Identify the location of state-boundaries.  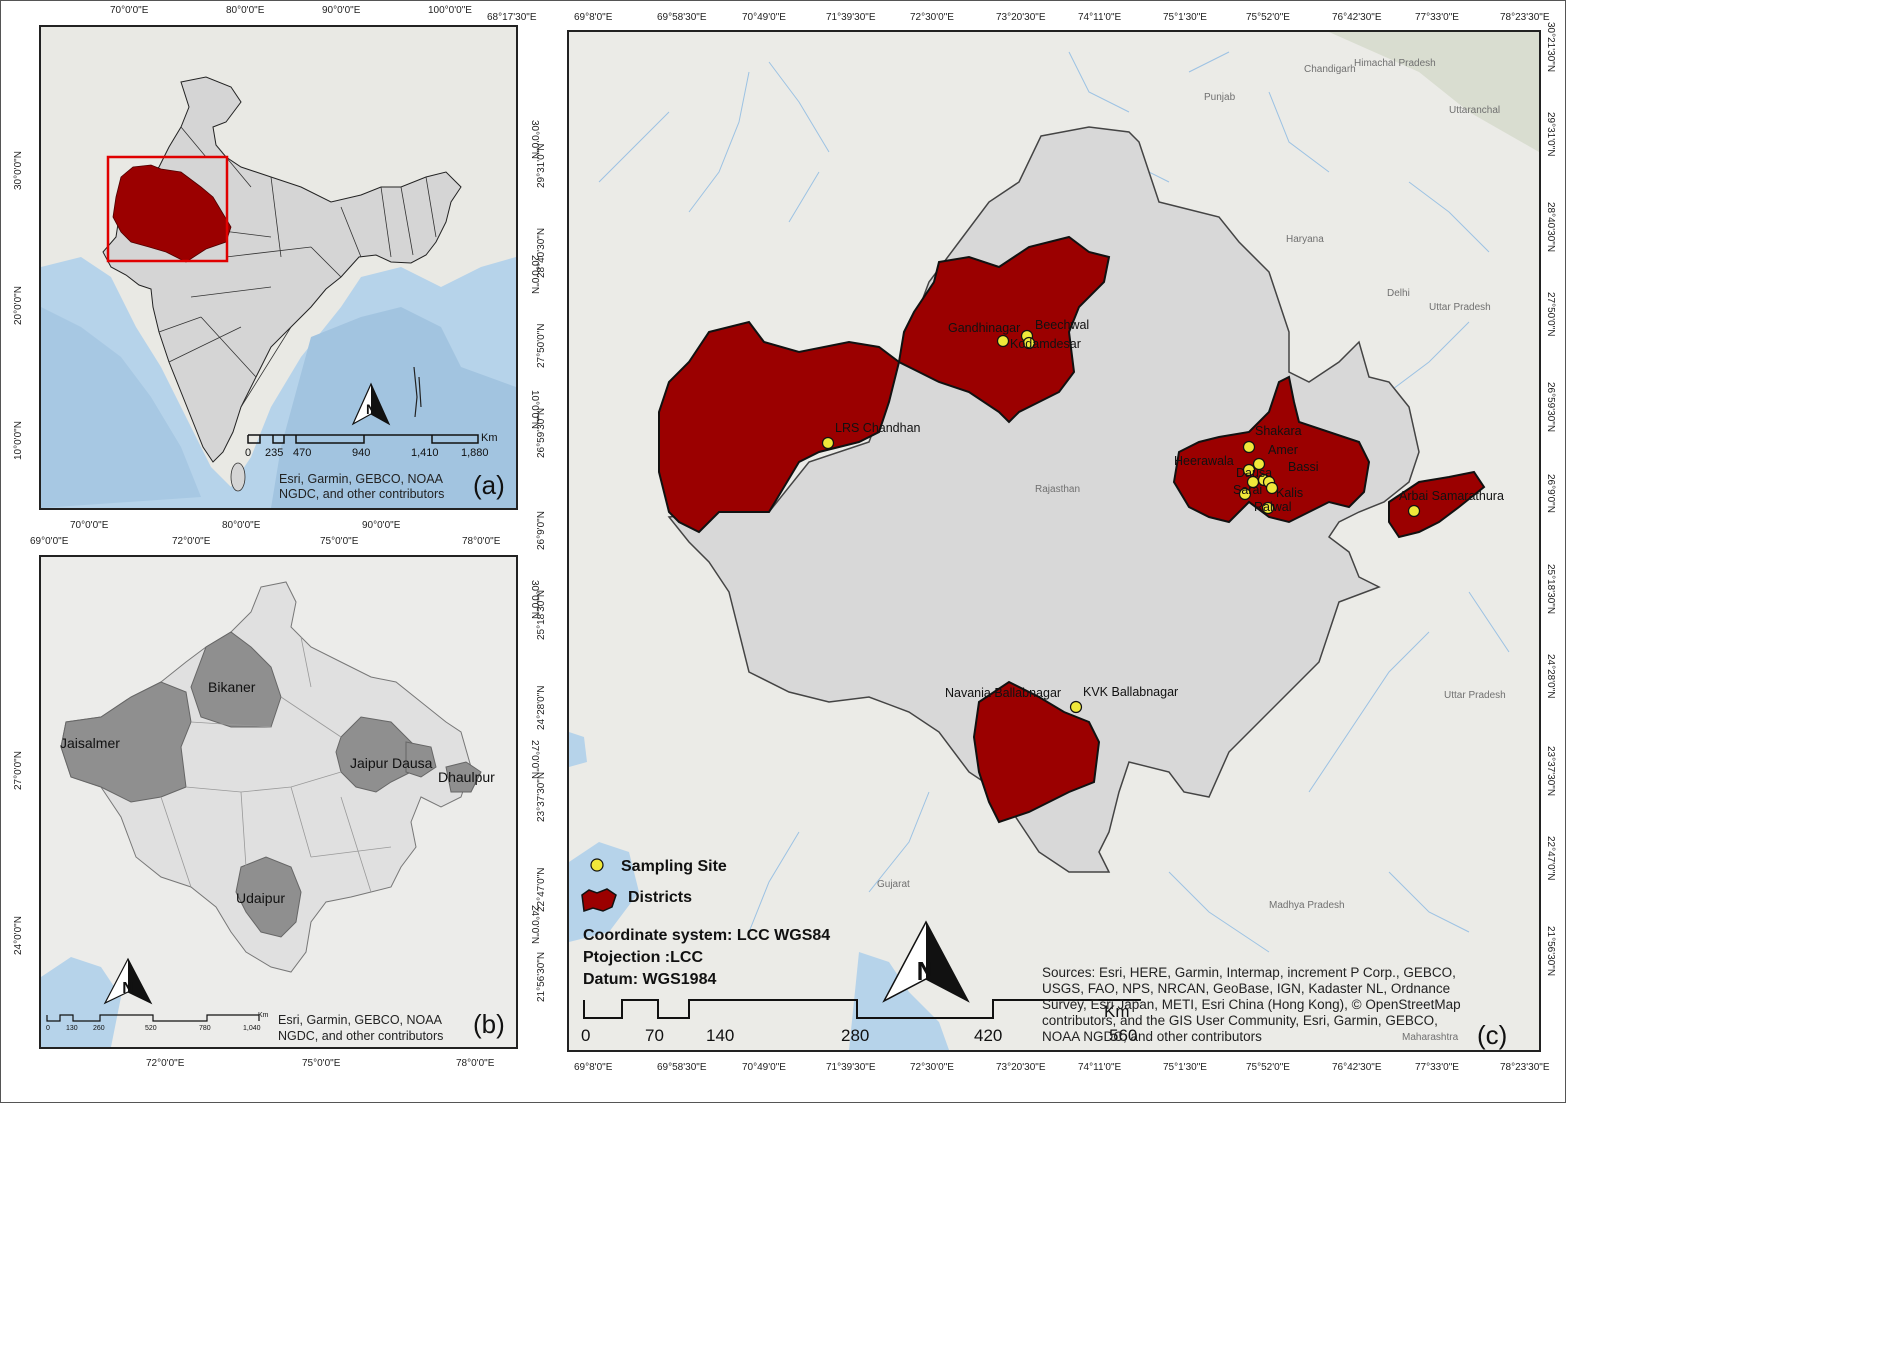
(288, 267).